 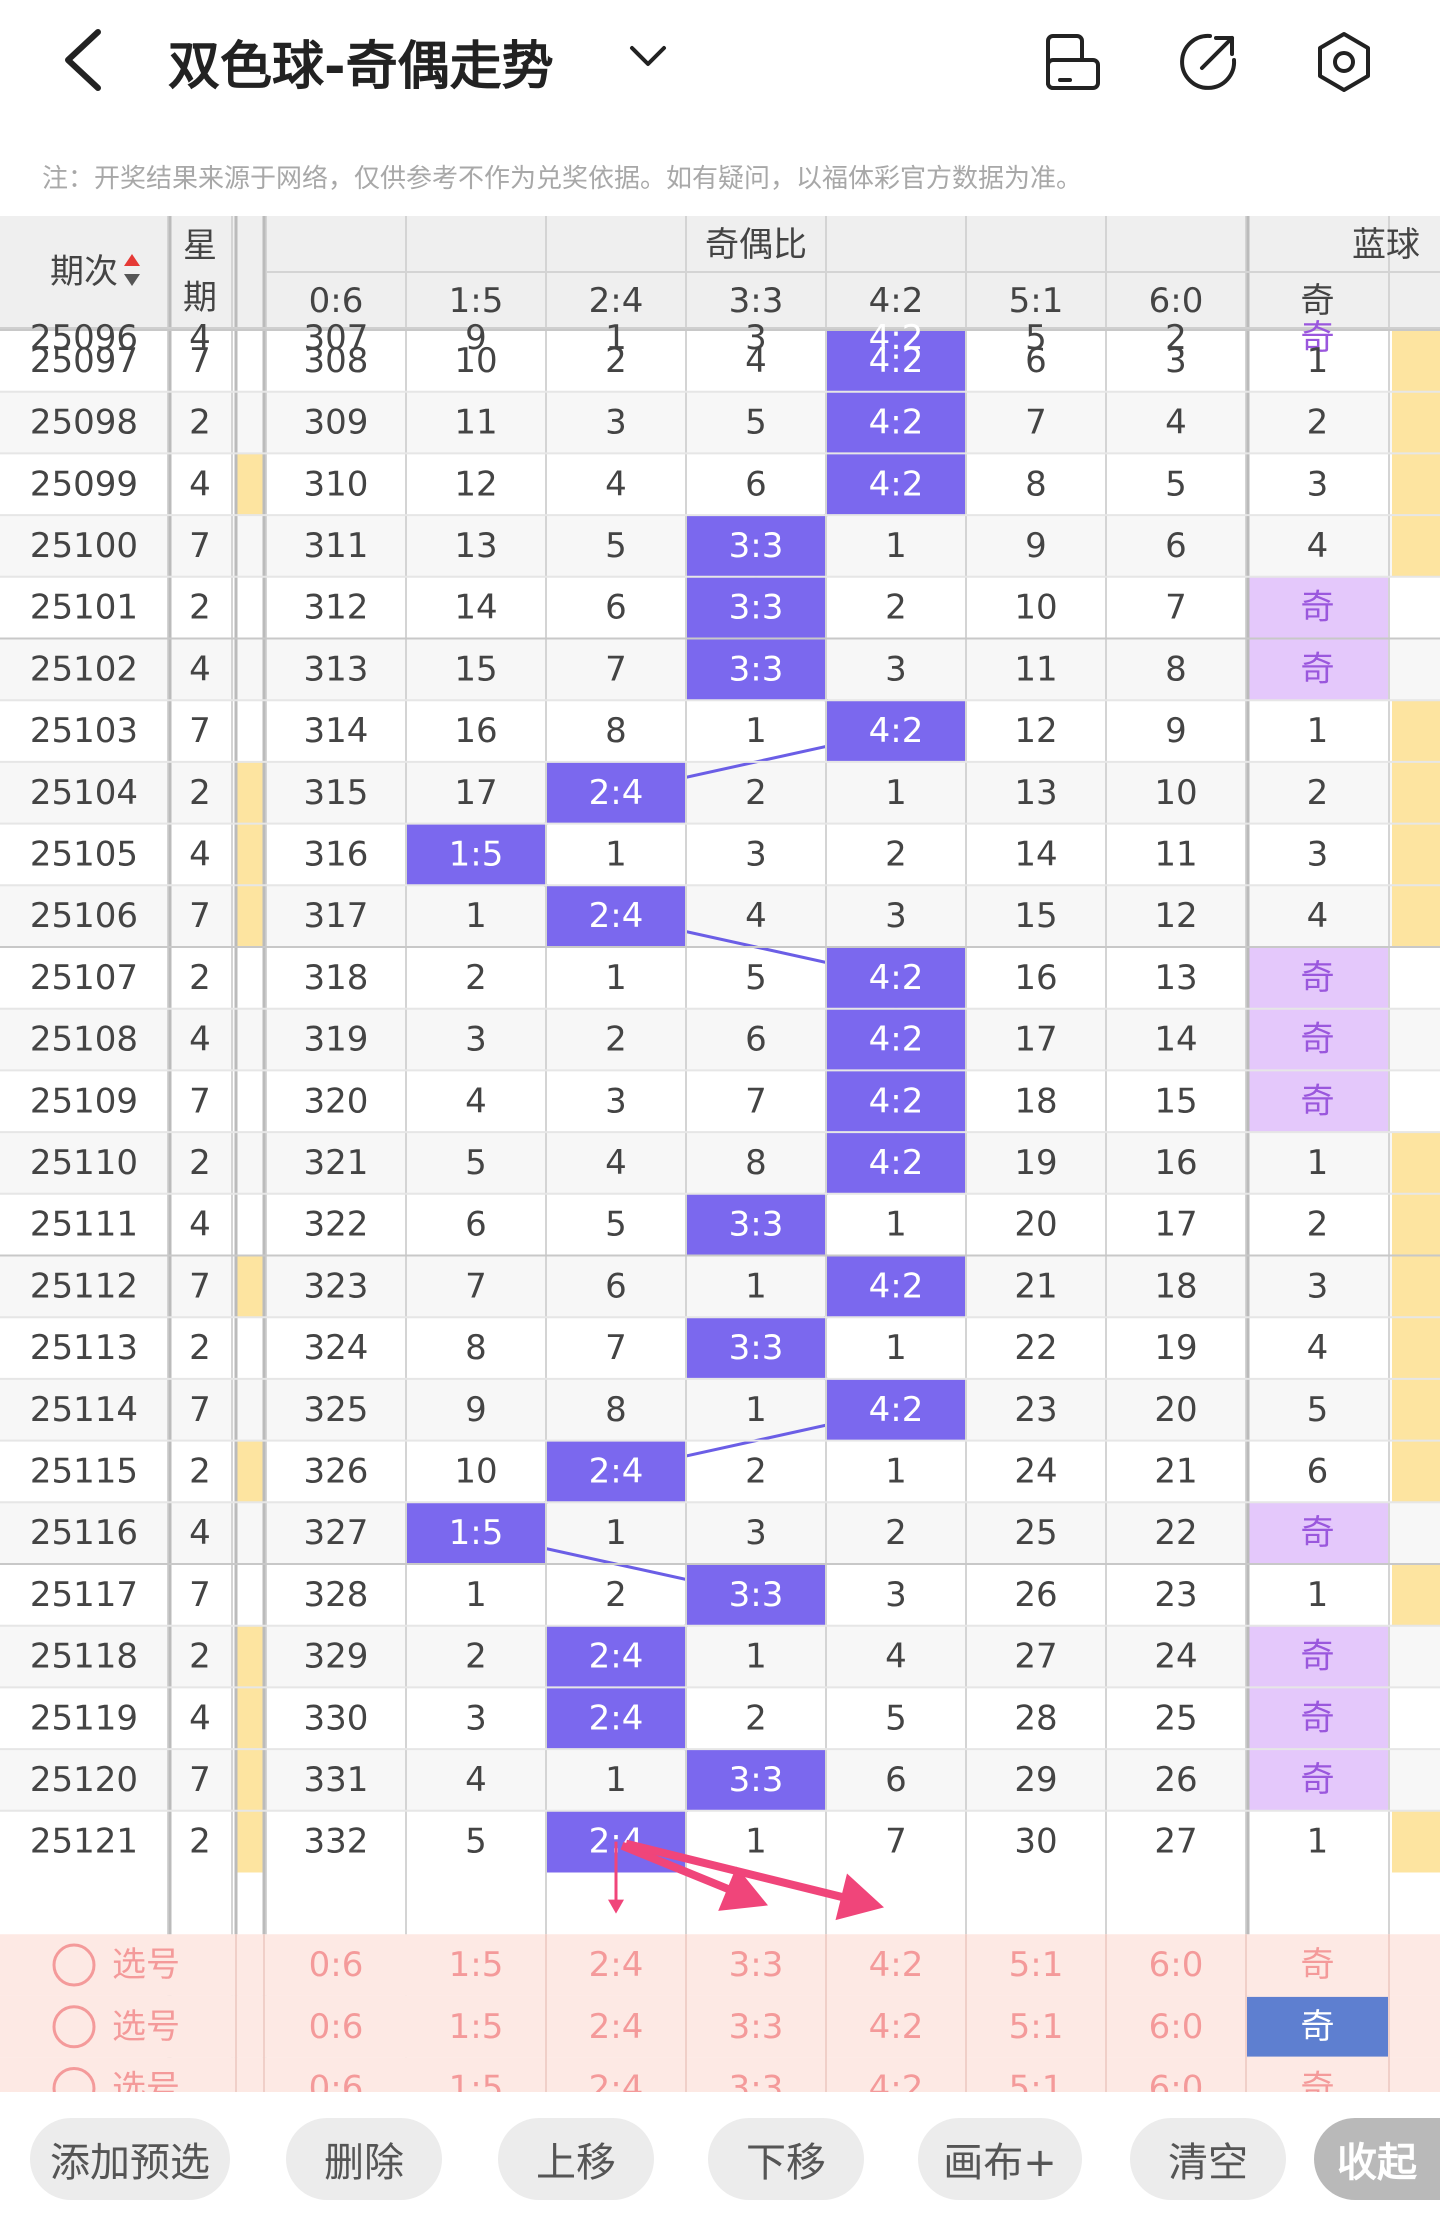 What do you see at coordinates (84, 1163) in the screenshot?
I see `issue-number: 25110` at bounding box center [84, 1163].